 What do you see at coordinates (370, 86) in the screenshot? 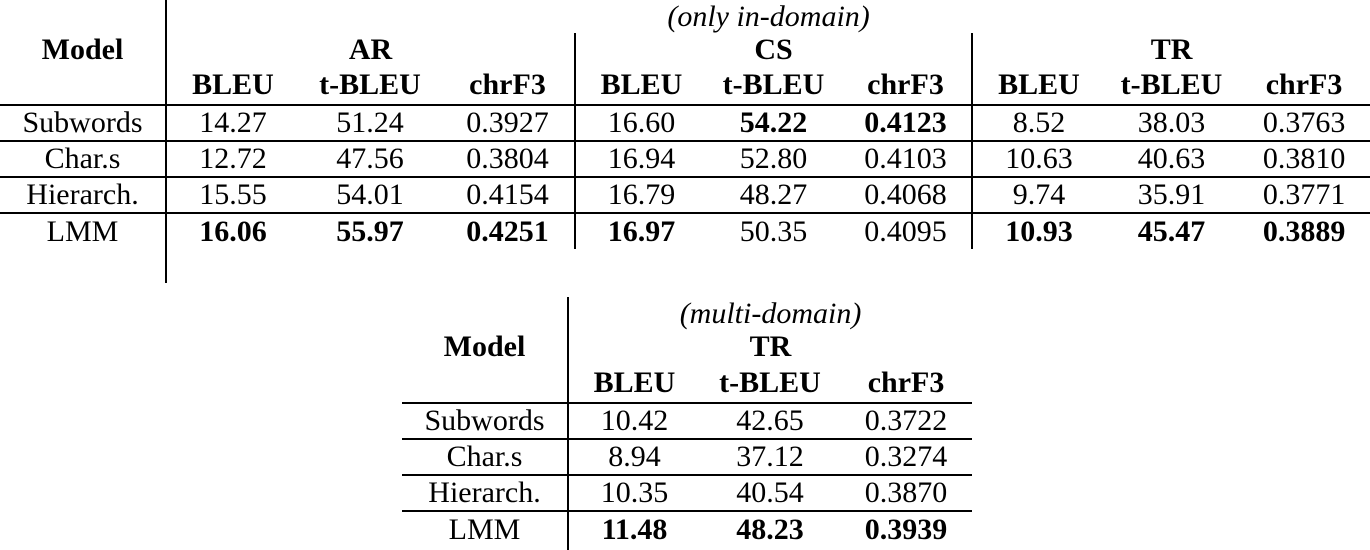
I see `metric-header-ar-tbleu: t-BLEU` at bounding box center [370, 86].